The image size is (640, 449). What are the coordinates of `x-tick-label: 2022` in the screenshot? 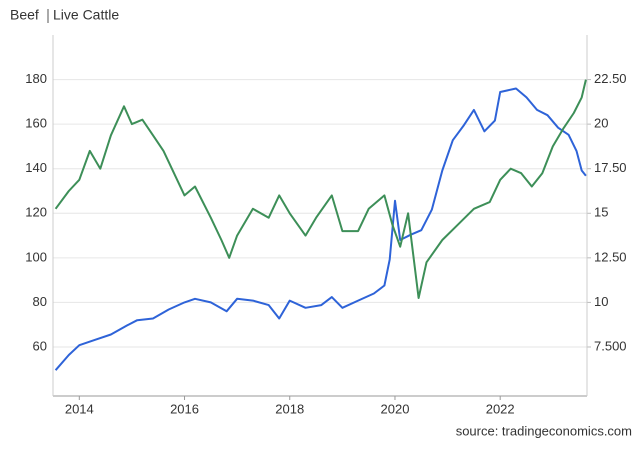 It's located at (500, 408).